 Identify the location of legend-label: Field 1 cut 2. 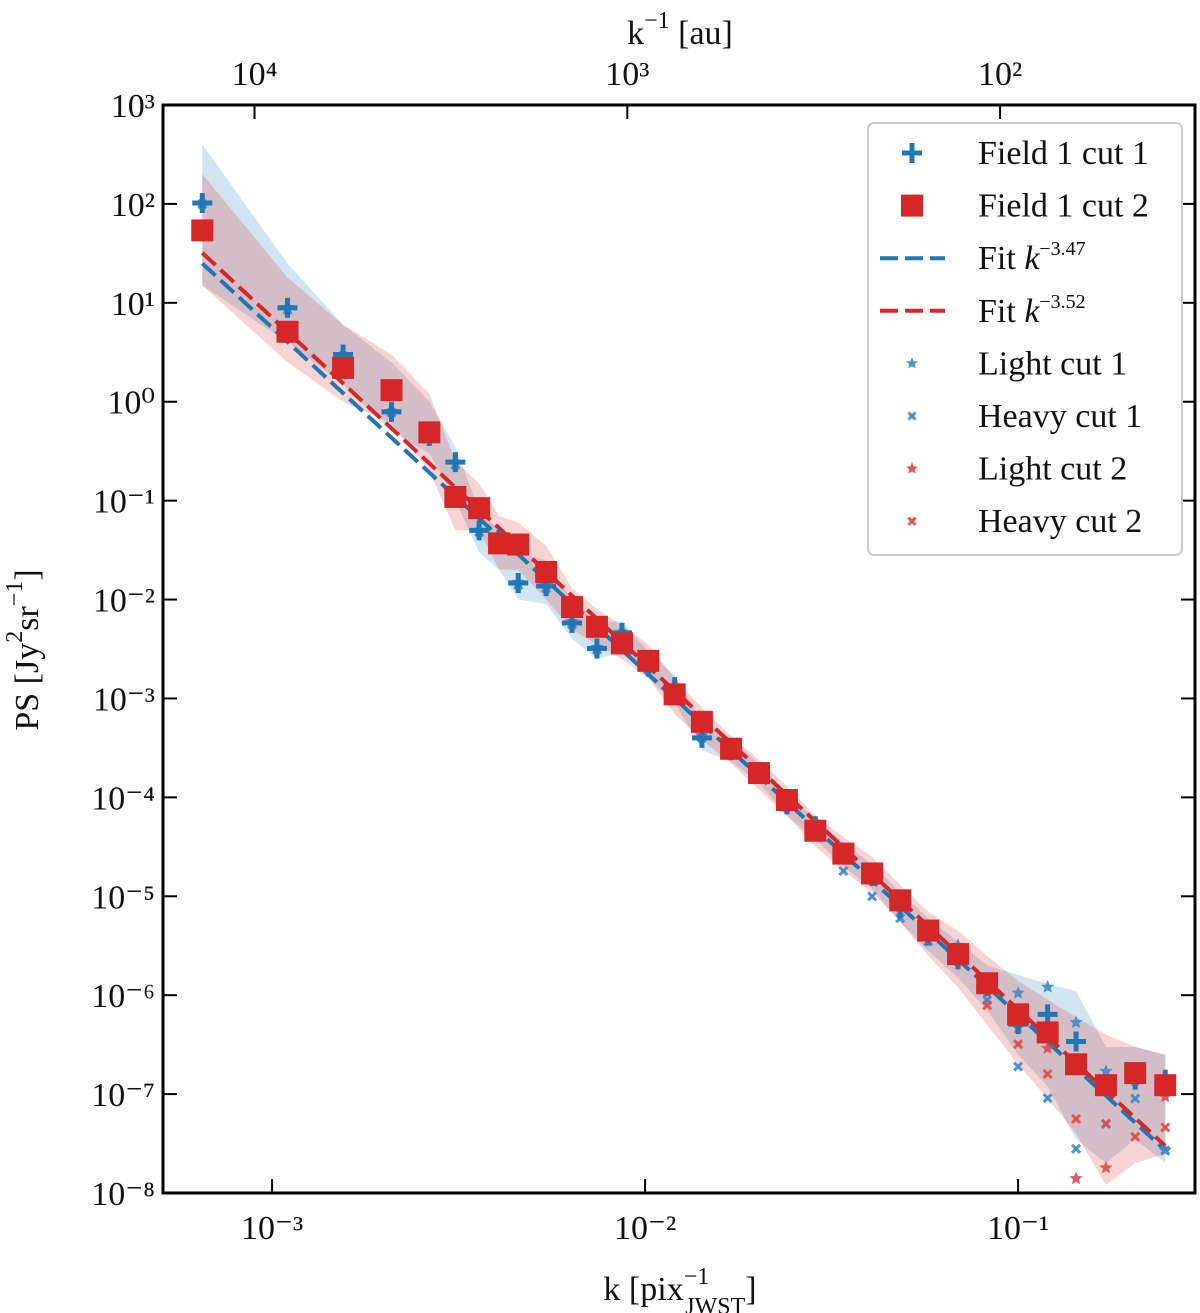
(1063, 206).